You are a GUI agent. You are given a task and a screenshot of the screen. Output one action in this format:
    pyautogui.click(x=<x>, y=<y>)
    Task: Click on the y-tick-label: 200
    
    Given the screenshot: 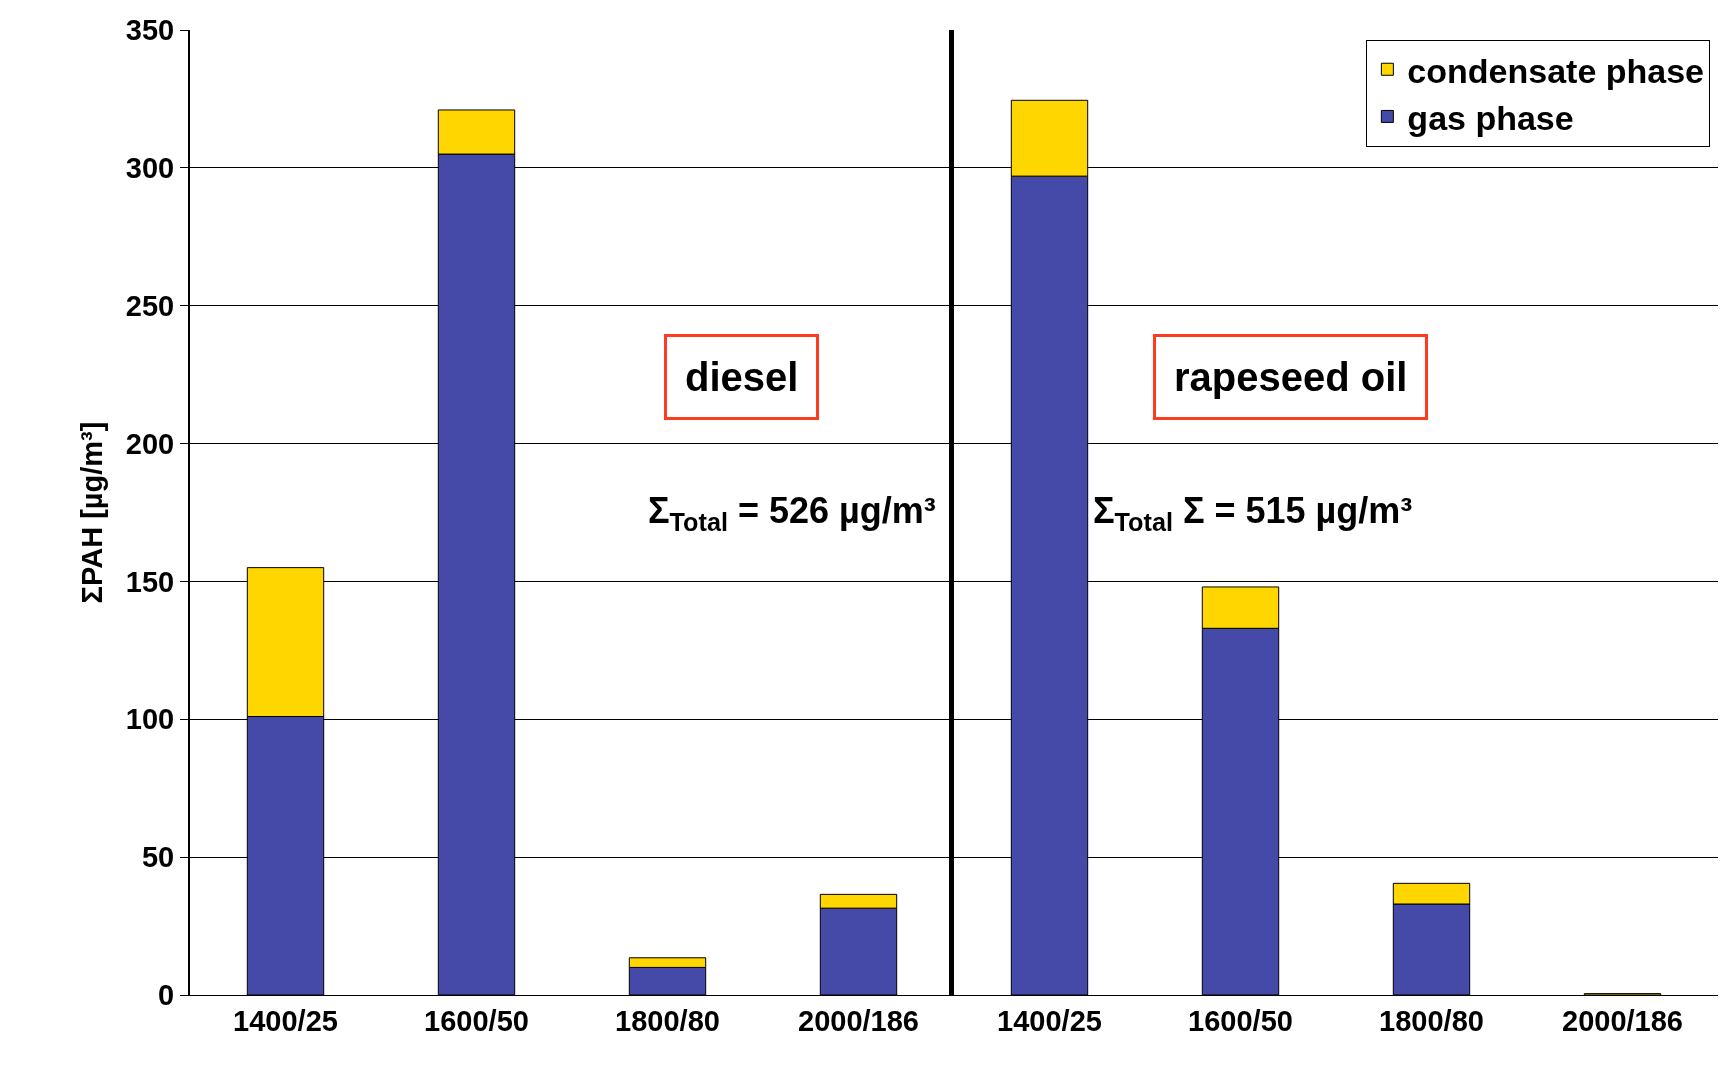 What is the action you would take?
    pyautogui.click(x=150, y=443)
    